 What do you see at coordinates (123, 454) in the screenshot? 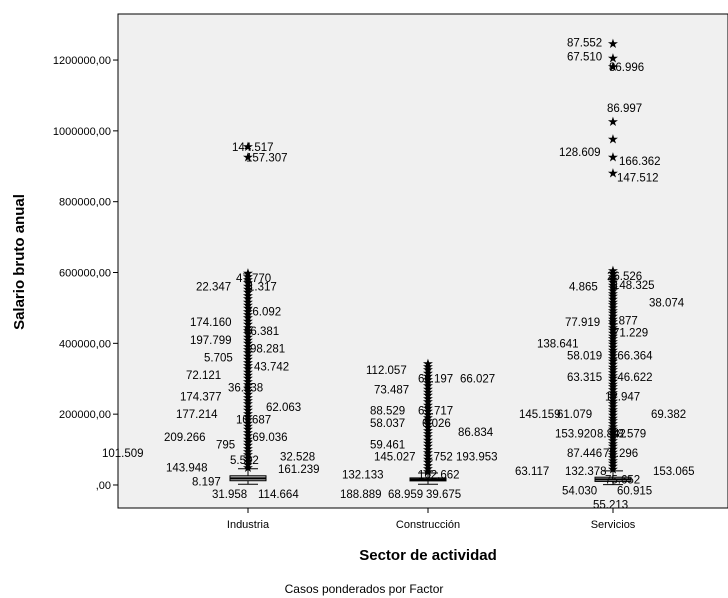
I see `outlier-label: 101.509` at bounding box center [123, 454].